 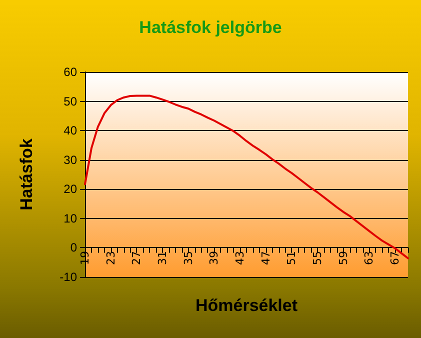 What do you see at coordinates (240, 258) in the screenshot?
I see `x-tick-label: 43` at bounding box center [240, 258].